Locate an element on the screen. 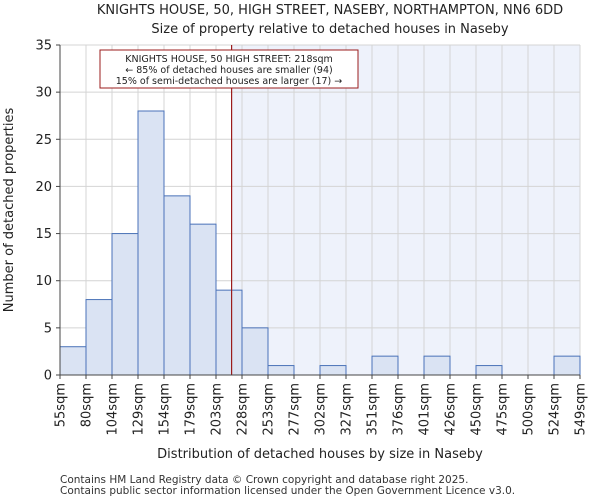  x-tick-label: 401sqm is located at coordinates (425, 409).